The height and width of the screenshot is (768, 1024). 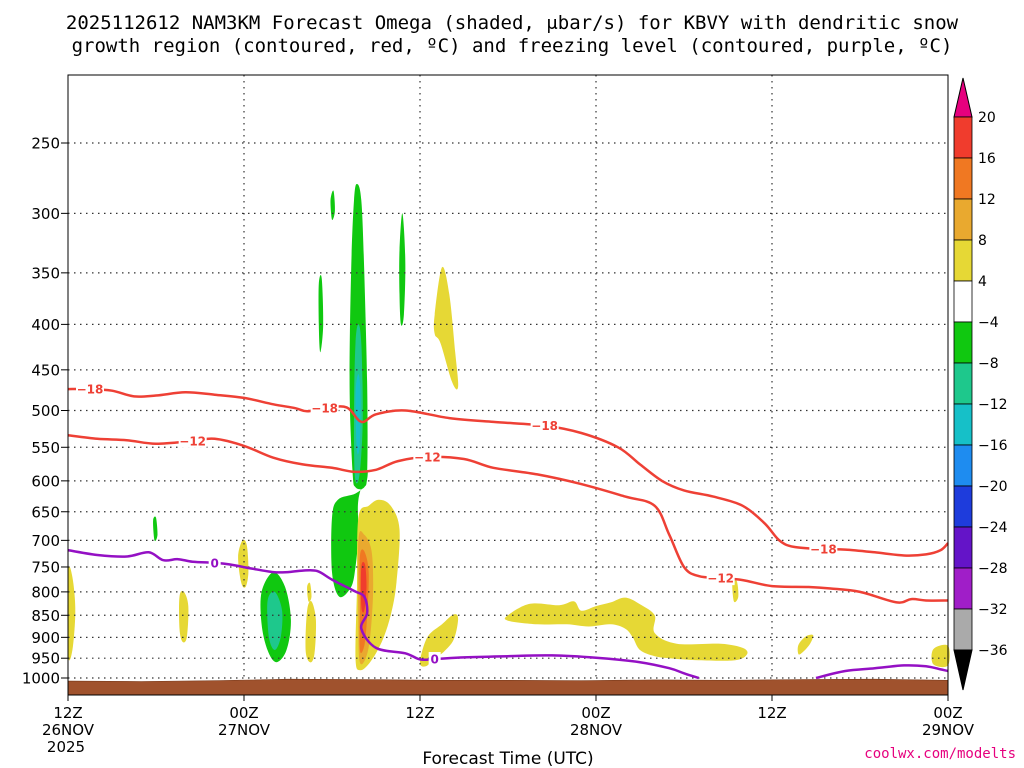 What do you see at coordinates (940, 754) in the screenshot?
I see `credit-text: coolwx.com/modelts` at bounding box center [940, 754].